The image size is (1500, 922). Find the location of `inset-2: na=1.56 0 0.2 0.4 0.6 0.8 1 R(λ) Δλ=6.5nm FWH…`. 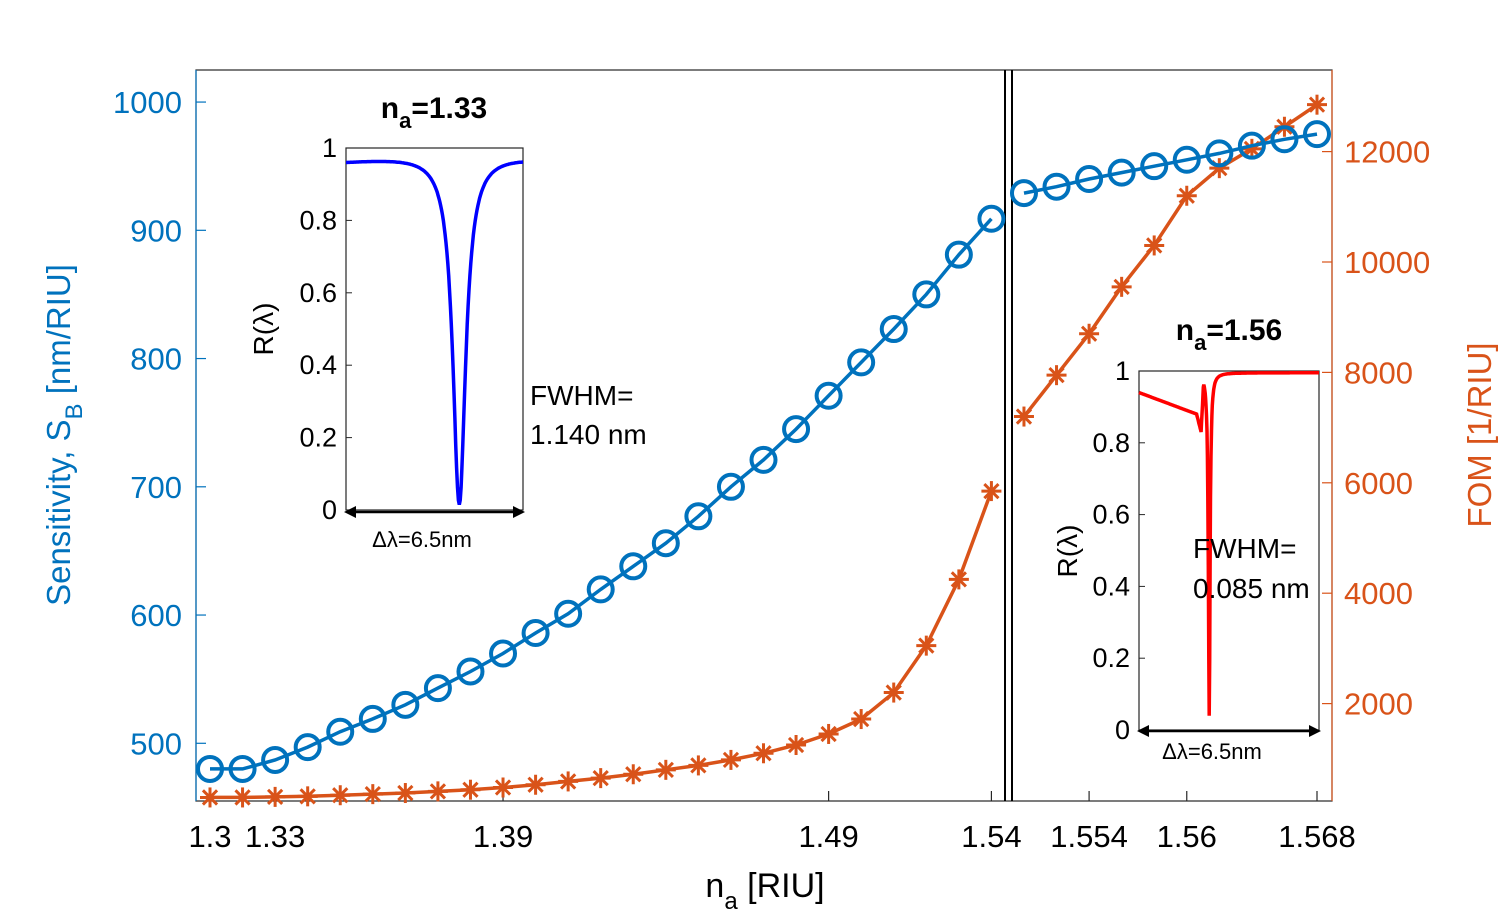

inset-2: na=1.56 0 0.2 0.4 0.6 0.8 1 R(λ) Δλ=6.5nm FWH… is located at coordinates (1186, 539).